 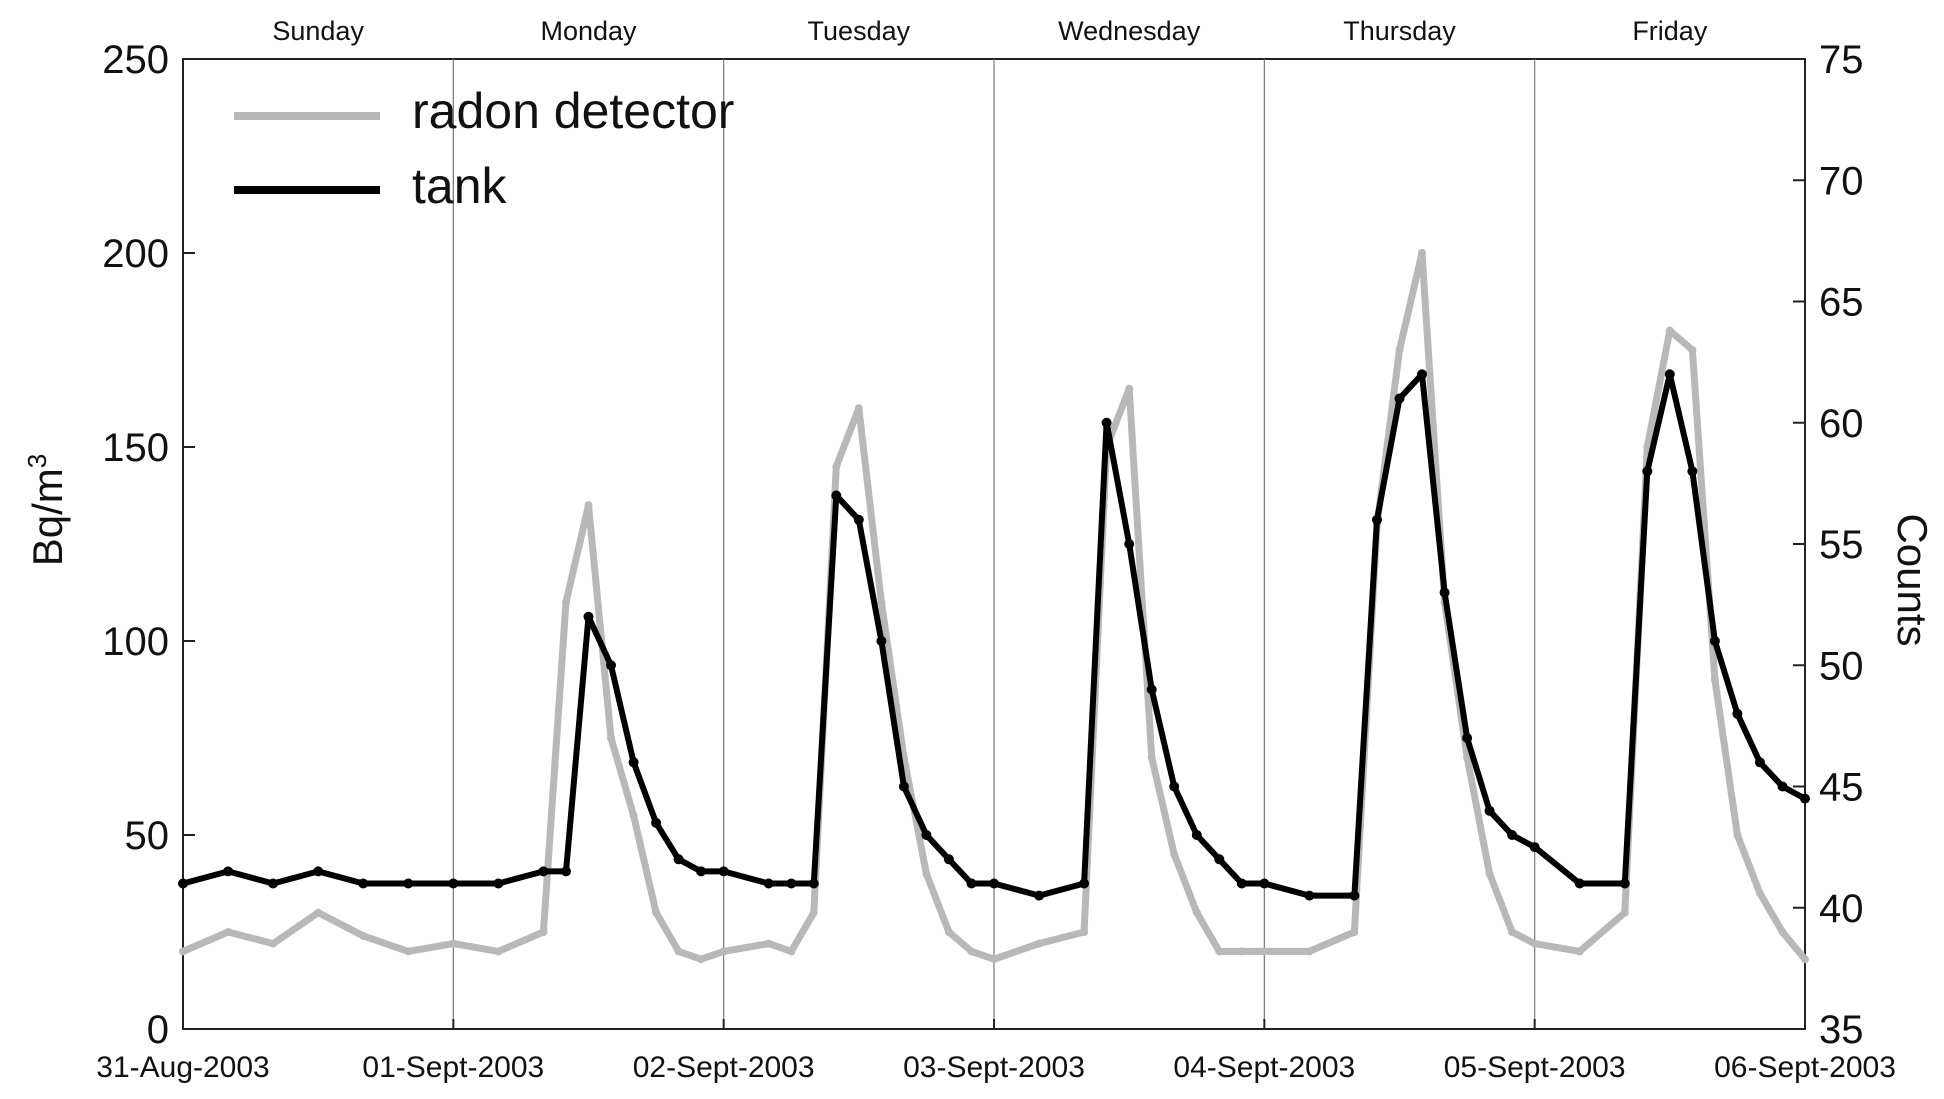 I want to click on y-tick-label: 150, so click(x=135, y=448).